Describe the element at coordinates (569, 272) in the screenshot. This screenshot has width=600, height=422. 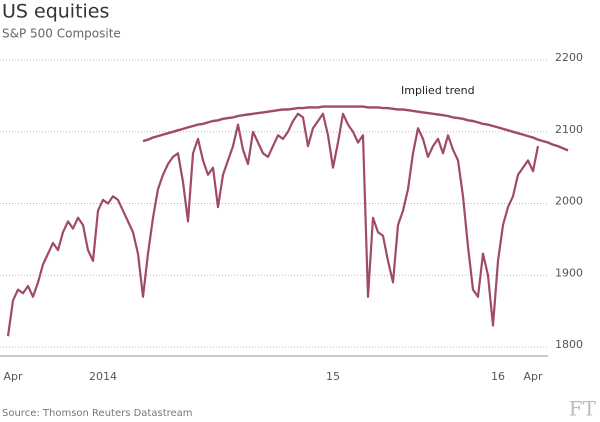
I see `y-tick-label: 1900` at that location.